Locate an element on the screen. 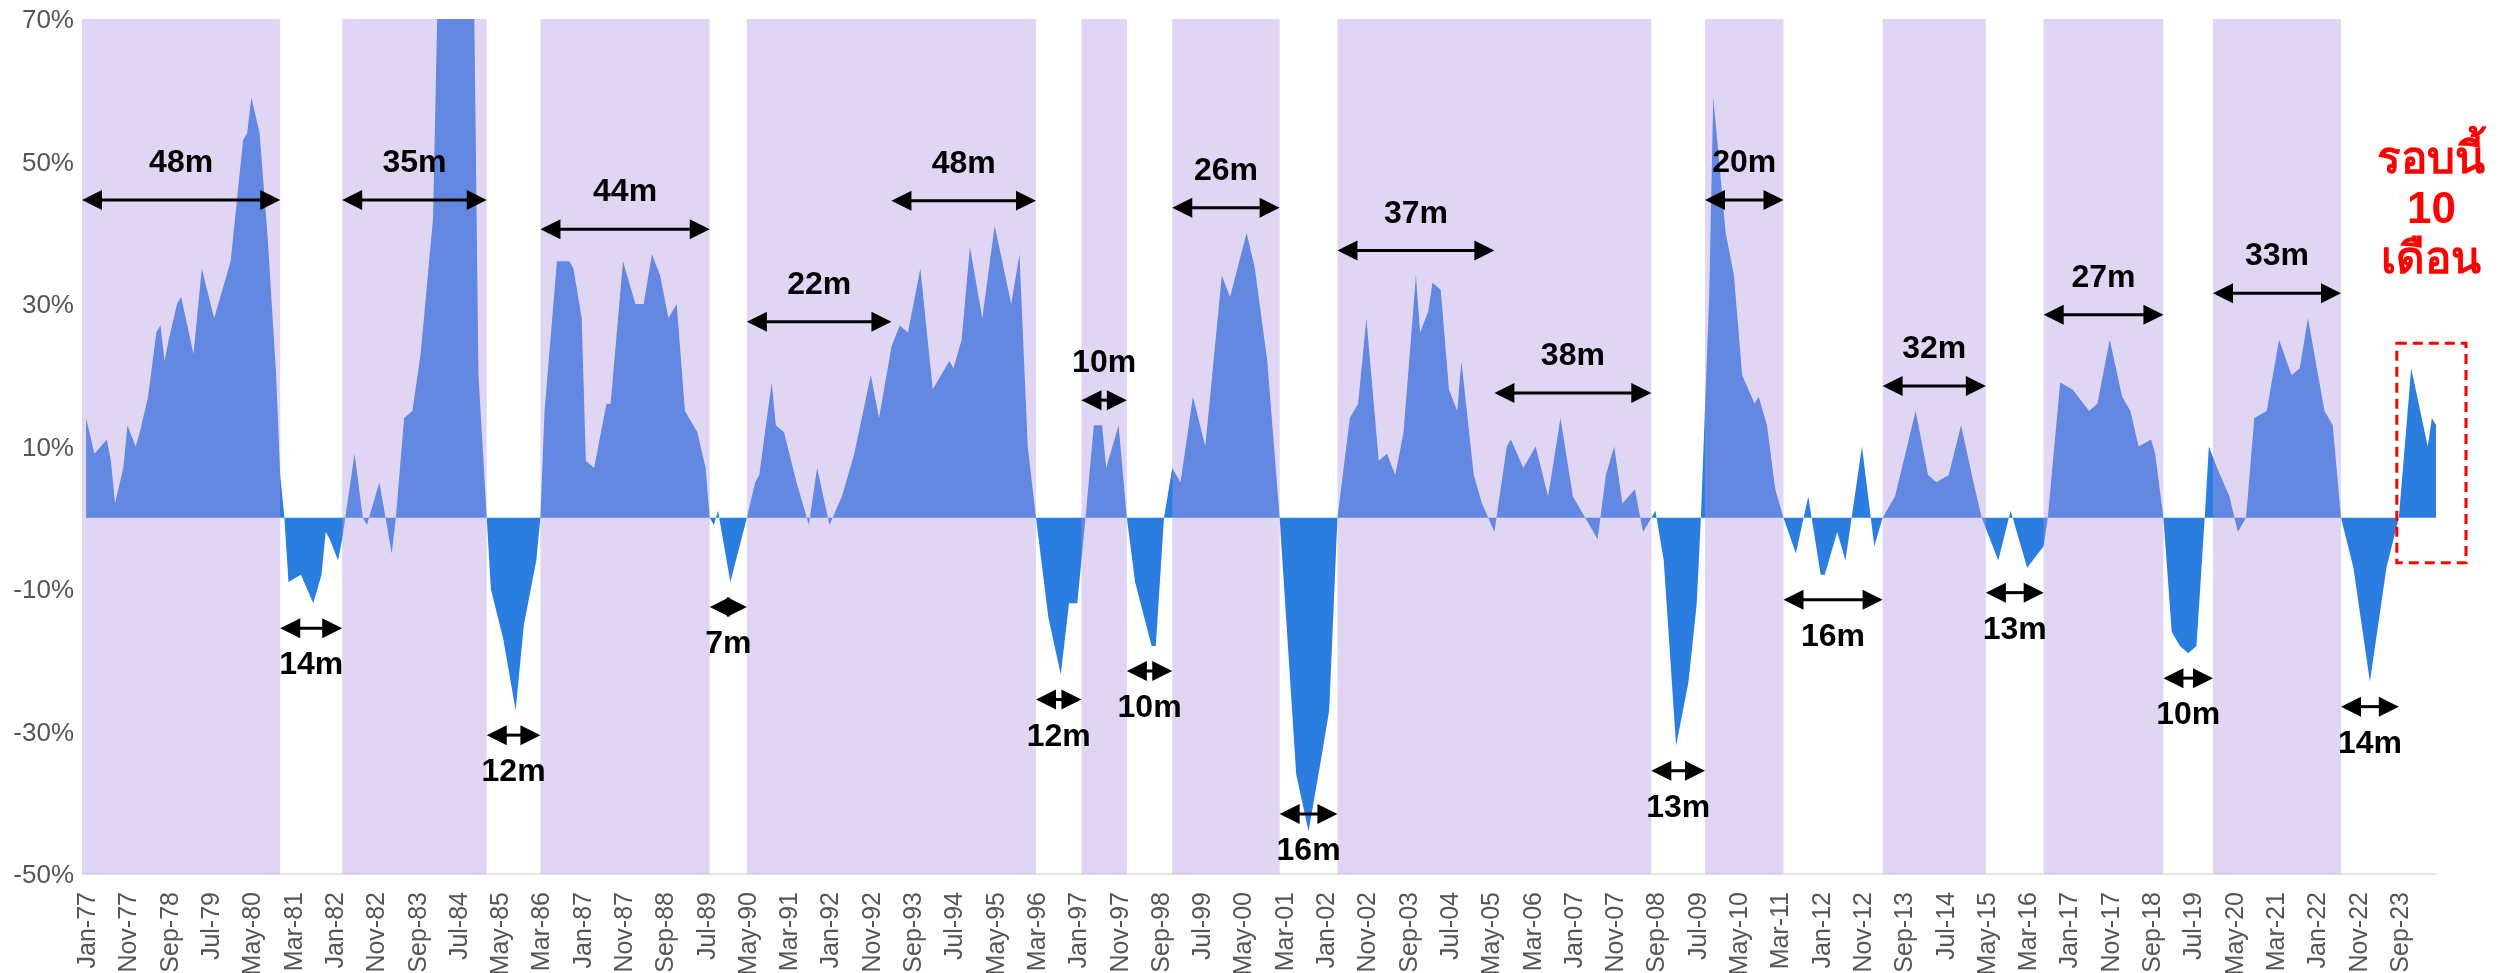 The height and width of the screenshot is (973, 2509). annotation: 20m is located at coordinates (1744, 161).